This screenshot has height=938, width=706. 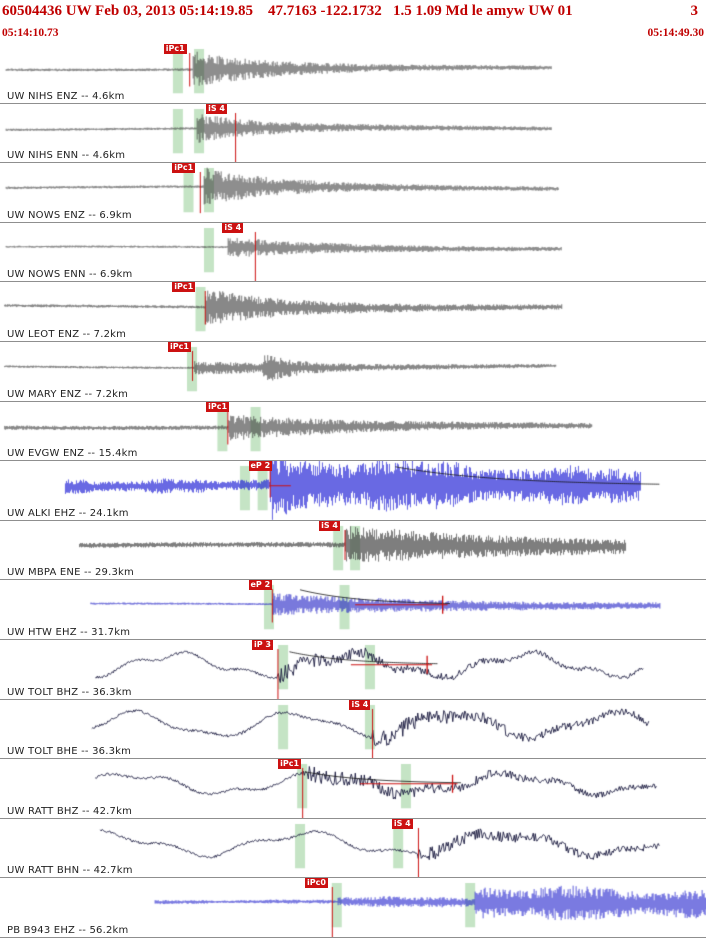 I want to click on trace-row: iP 3 UW TOLT BHZ -- 36.3km, so click(x=353, y=669).